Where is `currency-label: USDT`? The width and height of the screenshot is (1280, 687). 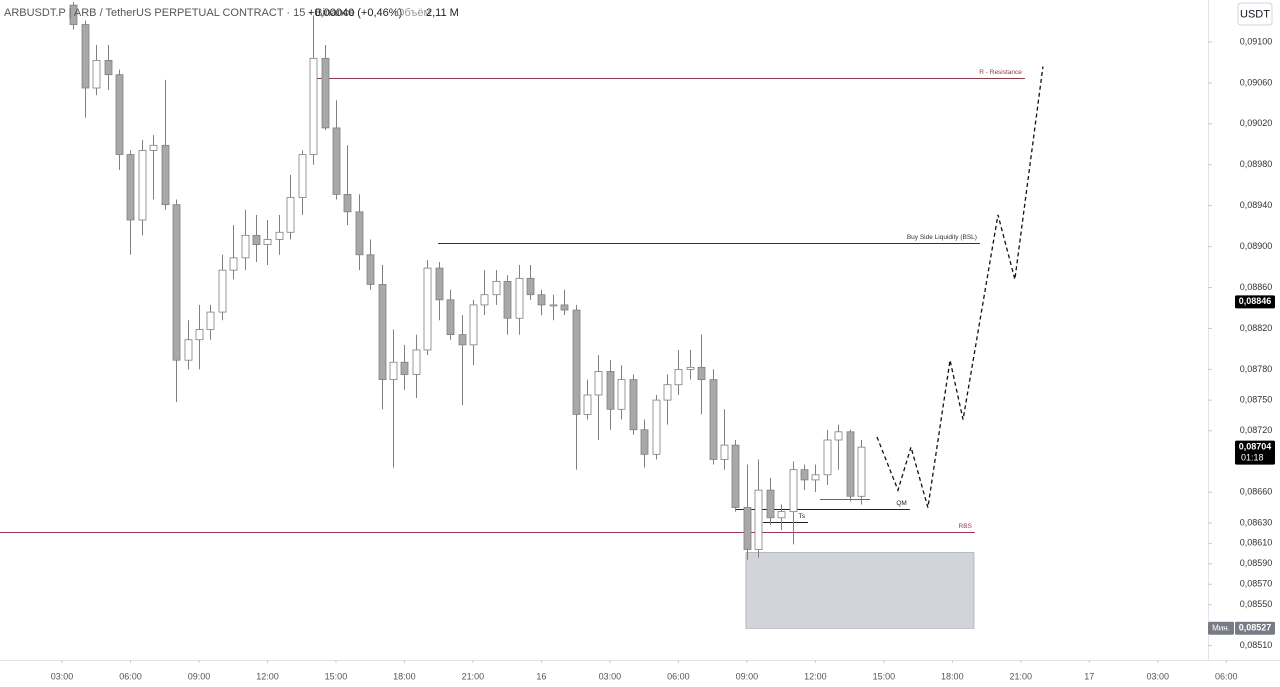 currency-label: USDT is located at coordinates (1255, 14).